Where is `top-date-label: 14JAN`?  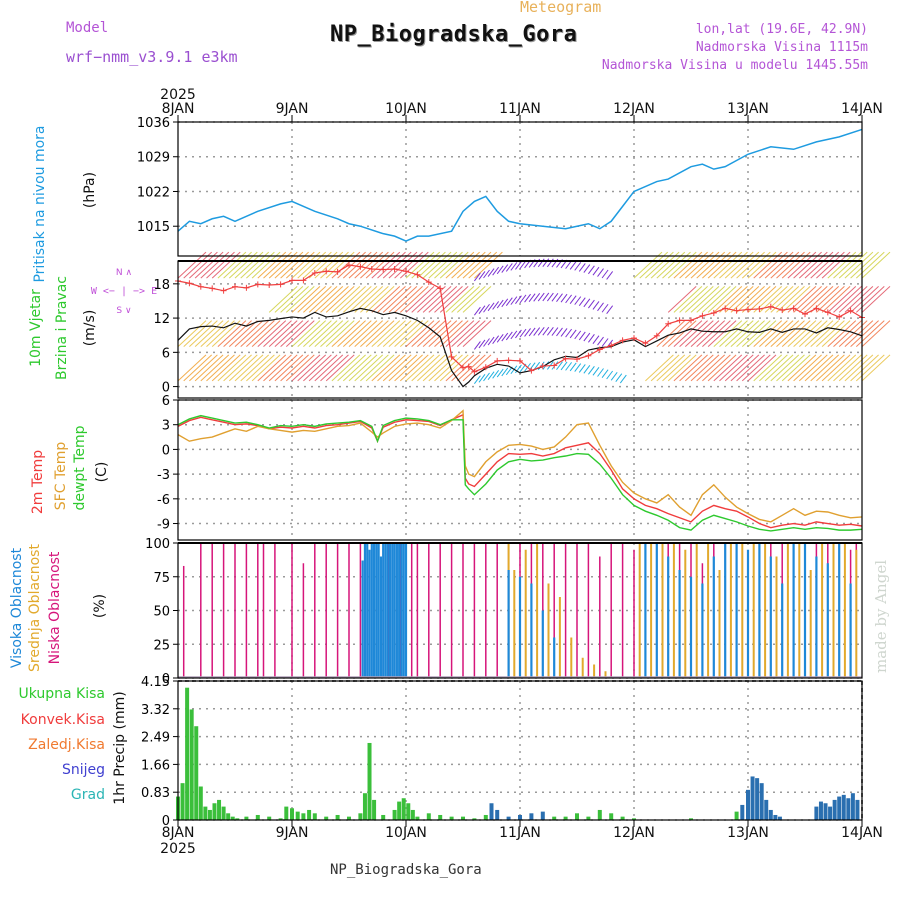 top-date-label: 14JAN is located at coordinates (862, 109).